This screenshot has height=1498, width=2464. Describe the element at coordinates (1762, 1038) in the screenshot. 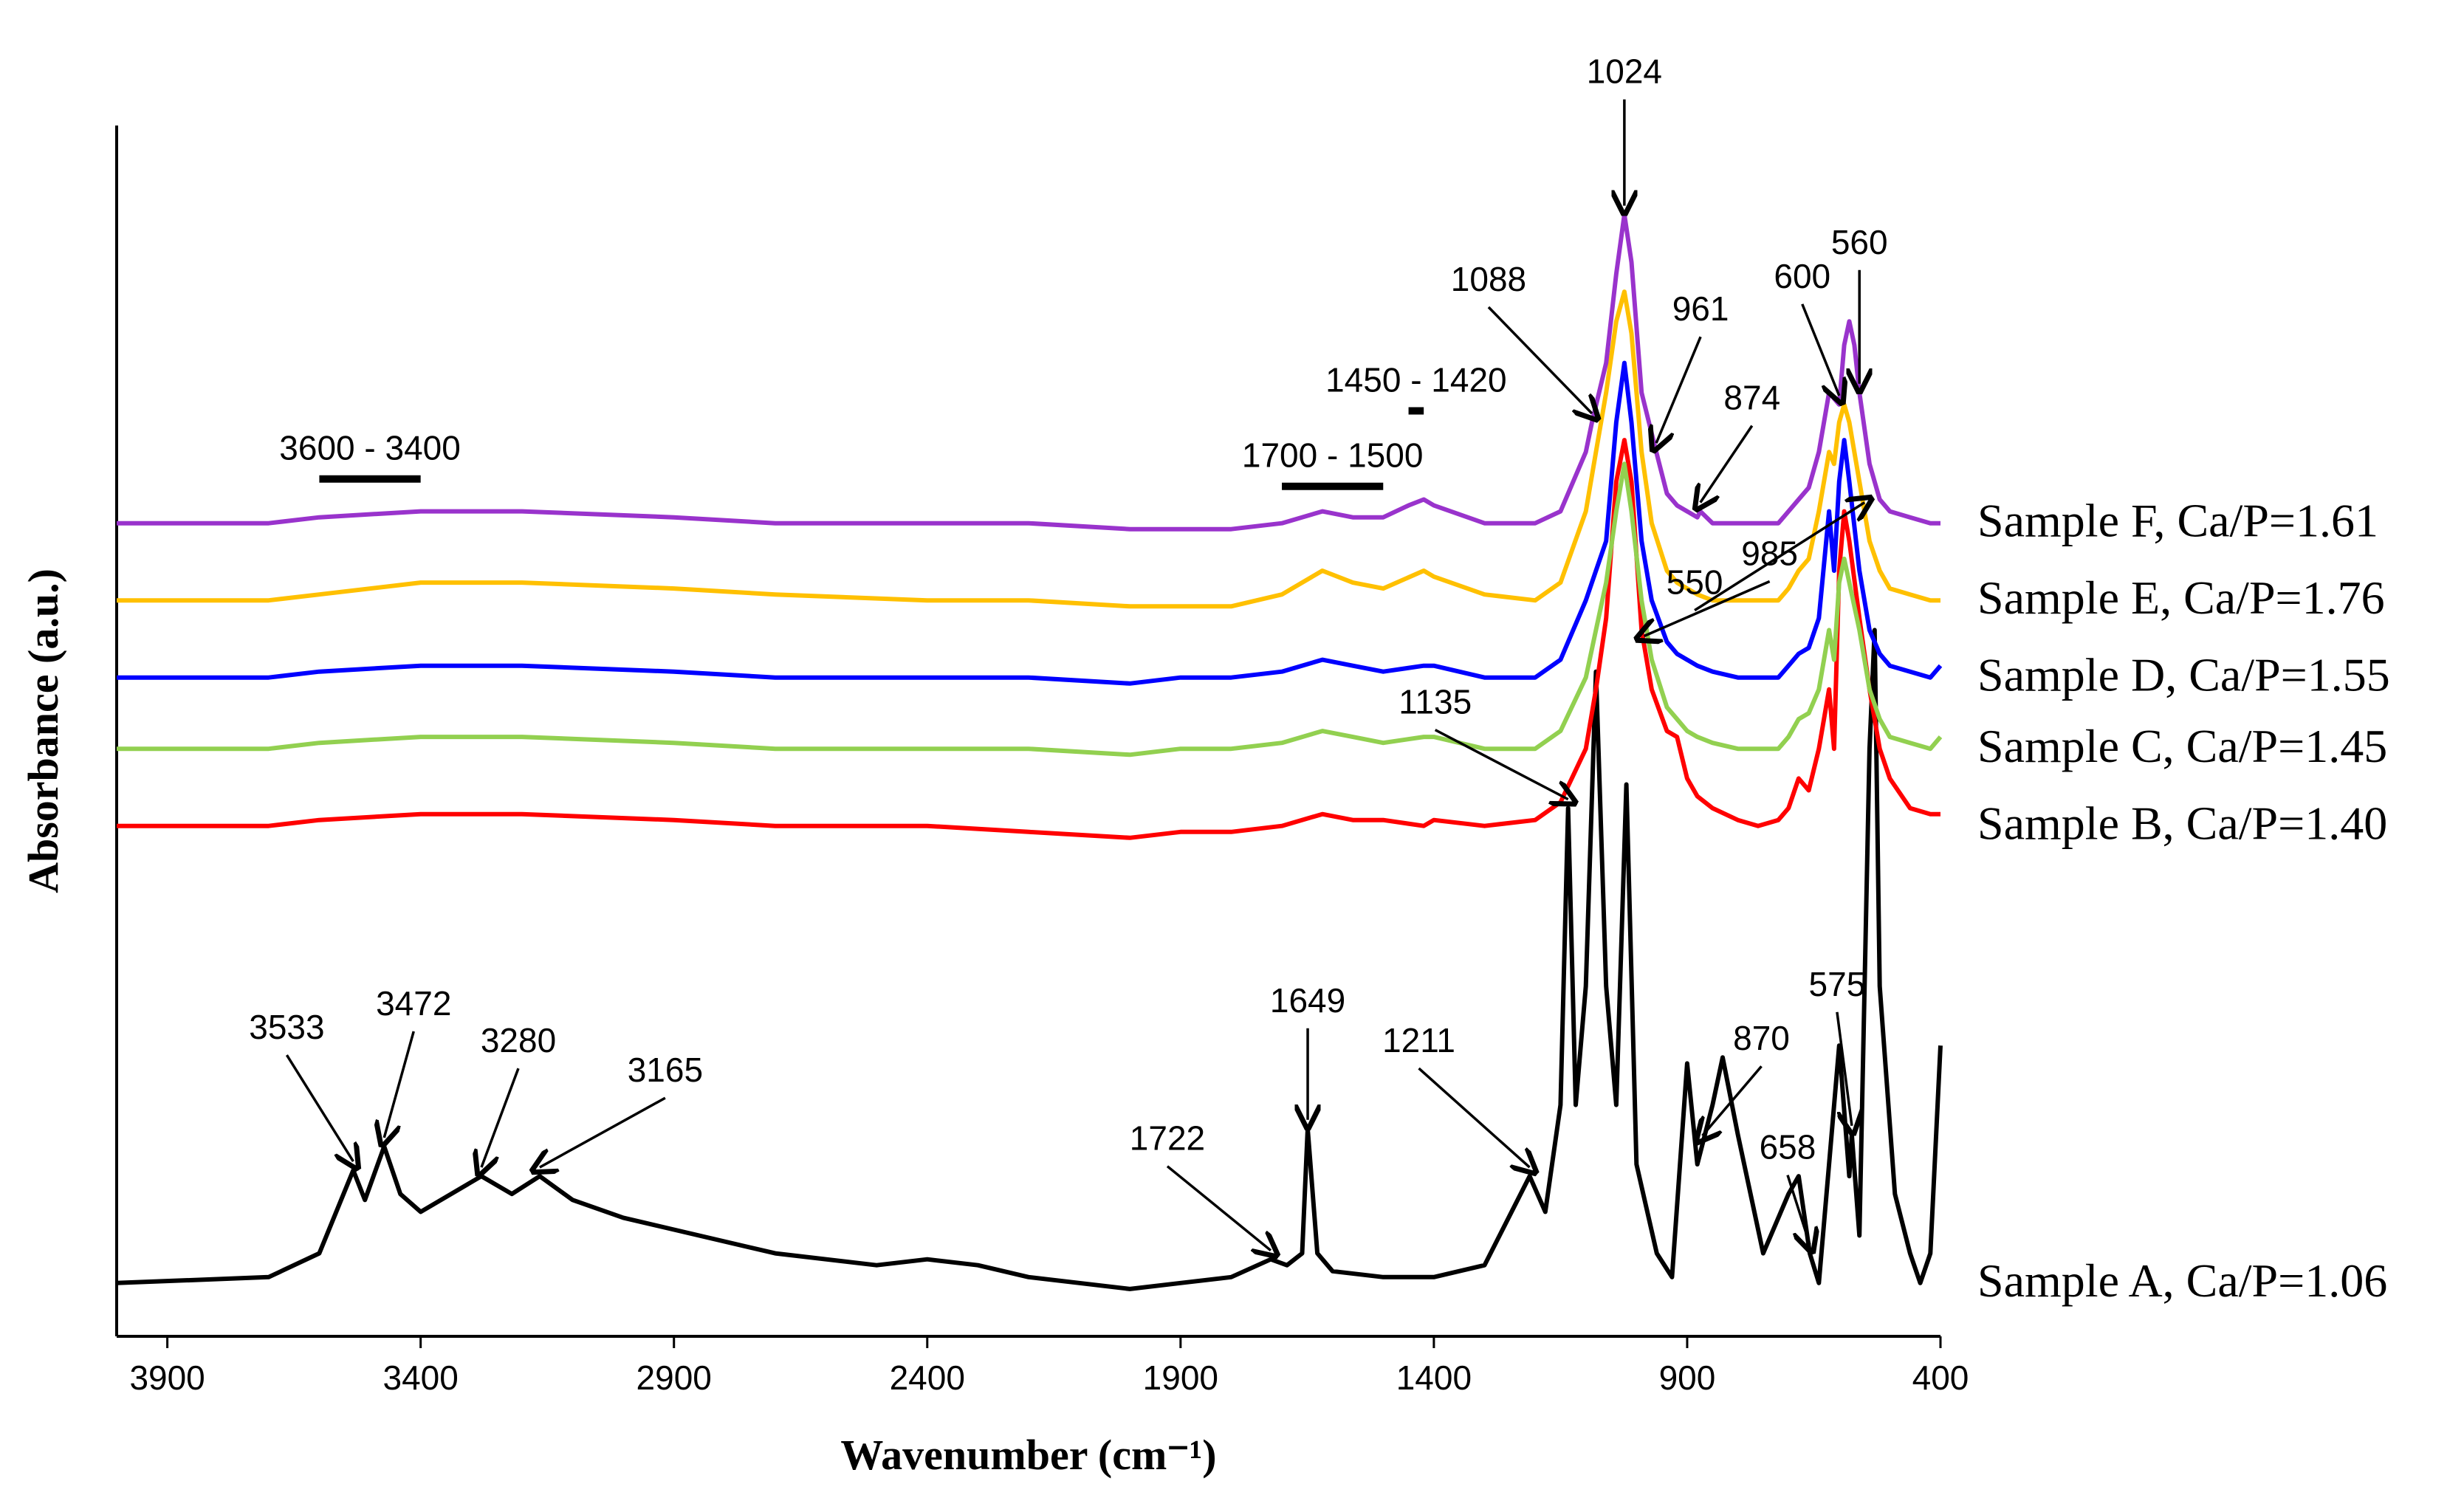

I see `annotation-label: 870` at that location.